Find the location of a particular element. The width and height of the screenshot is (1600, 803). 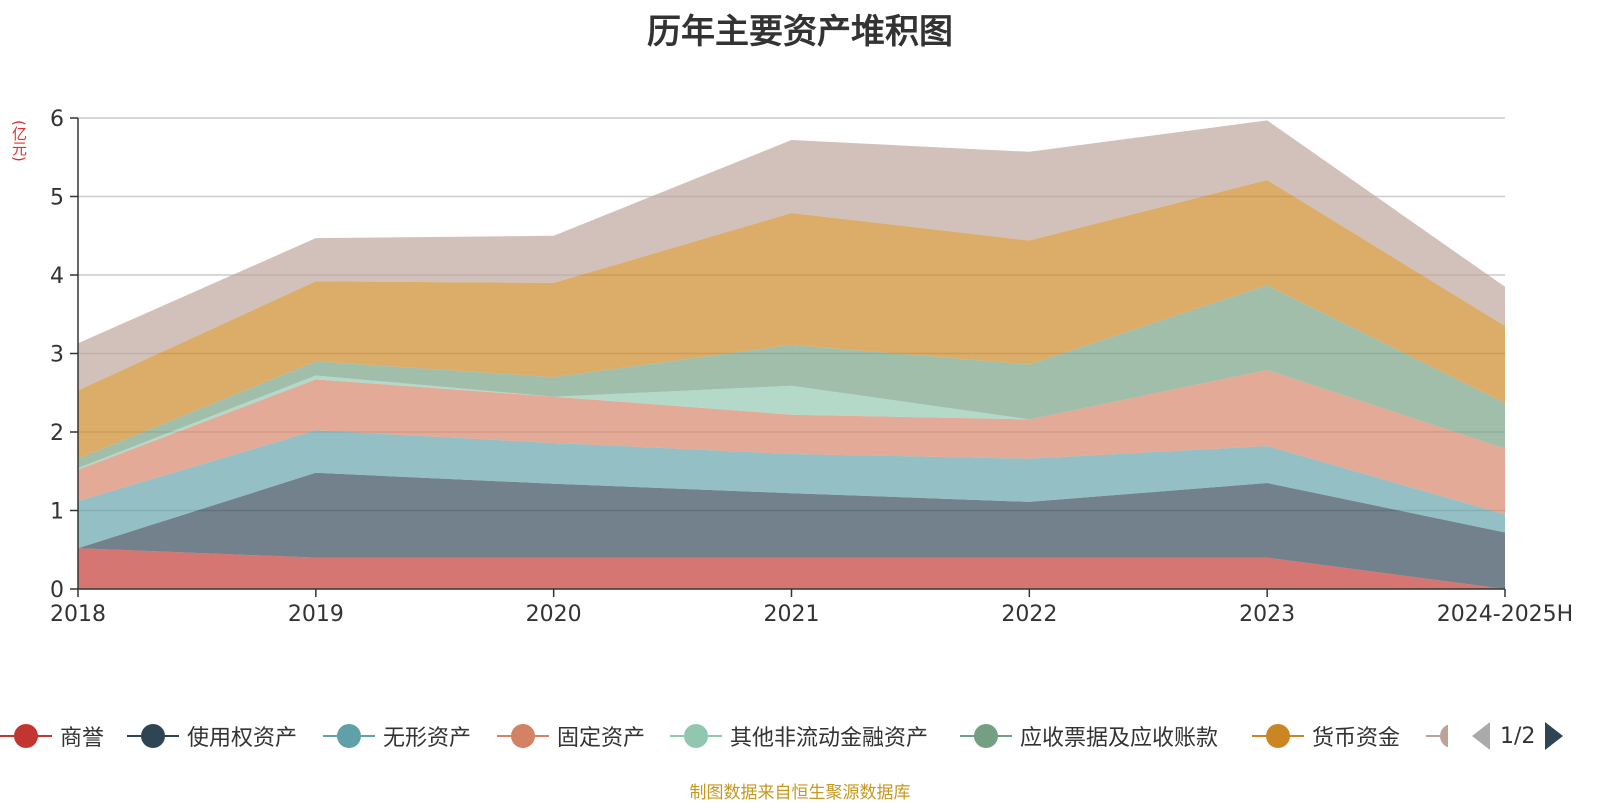

x-tick-label: 2021 is located at coordinates (792, 614).